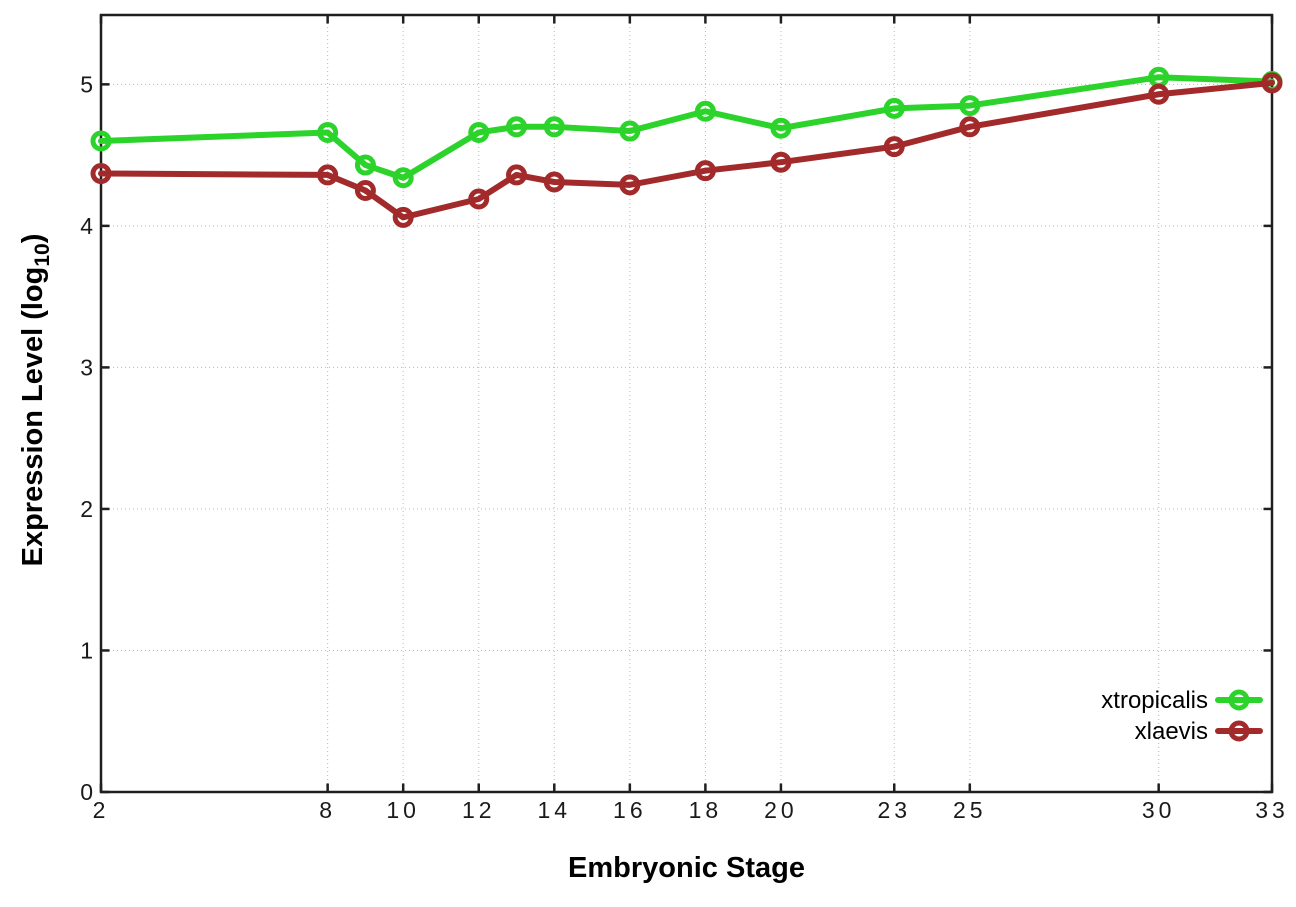 This screenshot has width=1296, height=907. I want to click on y-axis-label-subscript: 10, so click(42, 254).